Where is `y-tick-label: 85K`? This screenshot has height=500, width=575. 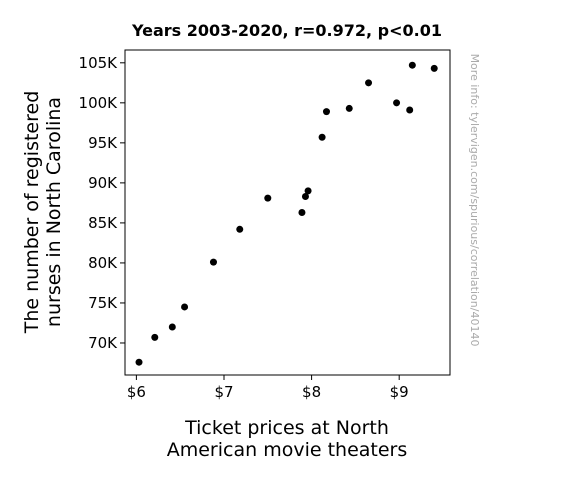 y-tick-label: 85K is located at coordinates (103, 223).